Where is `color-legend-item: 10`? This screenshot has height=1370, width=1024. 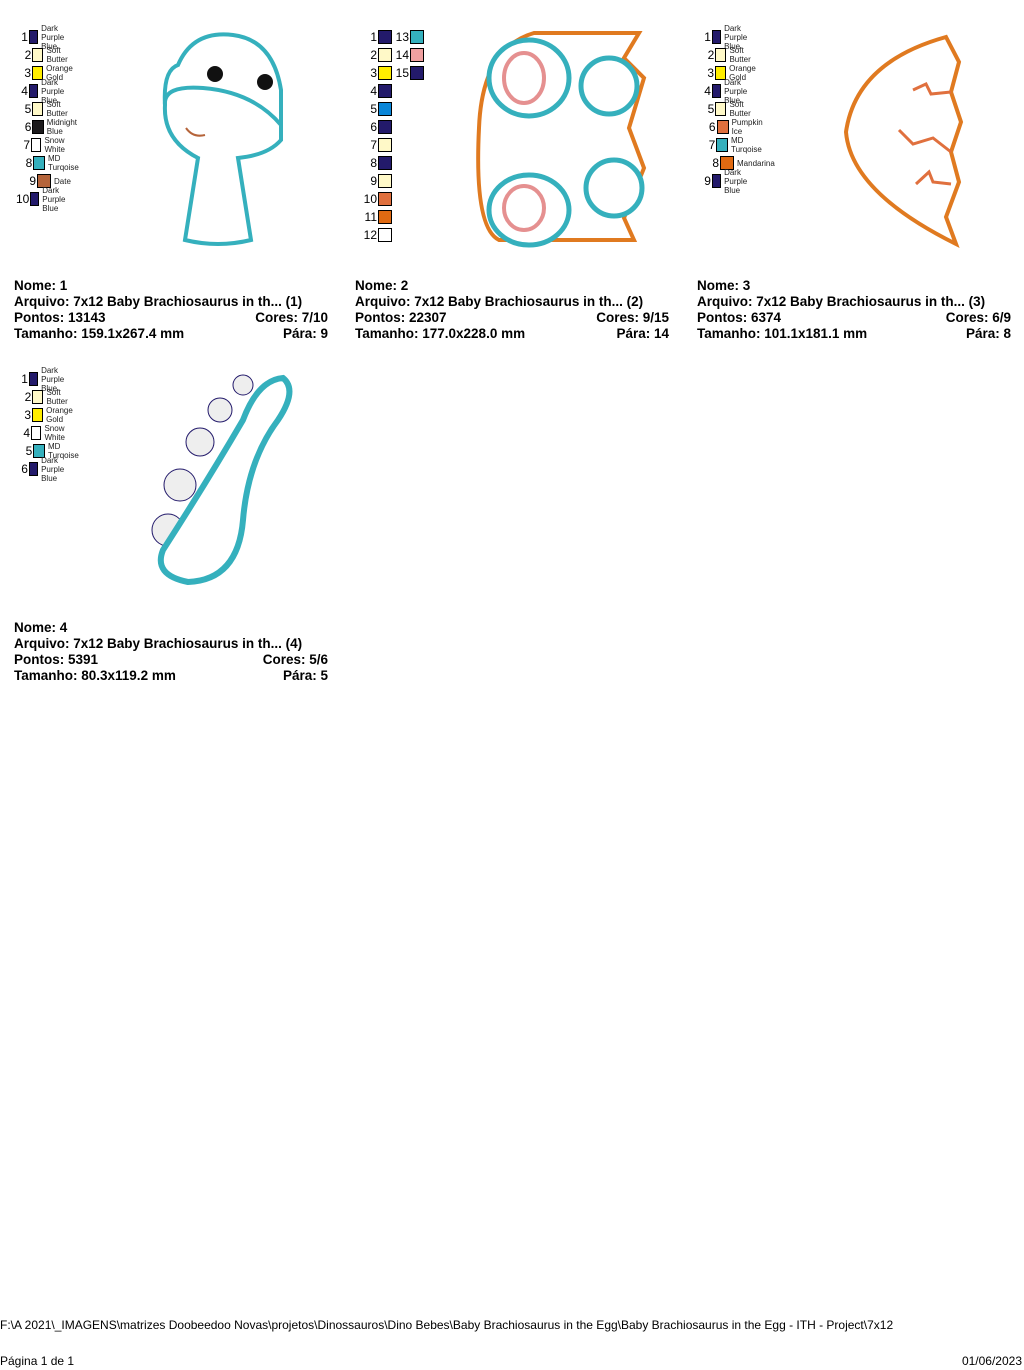 color-legend-item: 10 is located at coordinates (374, 199).